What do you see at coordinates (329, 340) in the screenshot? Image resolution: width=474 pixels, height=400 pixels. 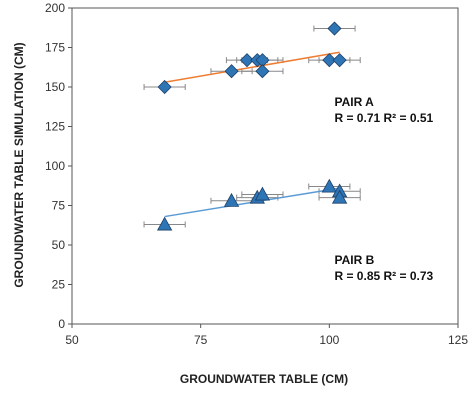 I see `x-tick-label: 100` at bounding box center [329, 340].